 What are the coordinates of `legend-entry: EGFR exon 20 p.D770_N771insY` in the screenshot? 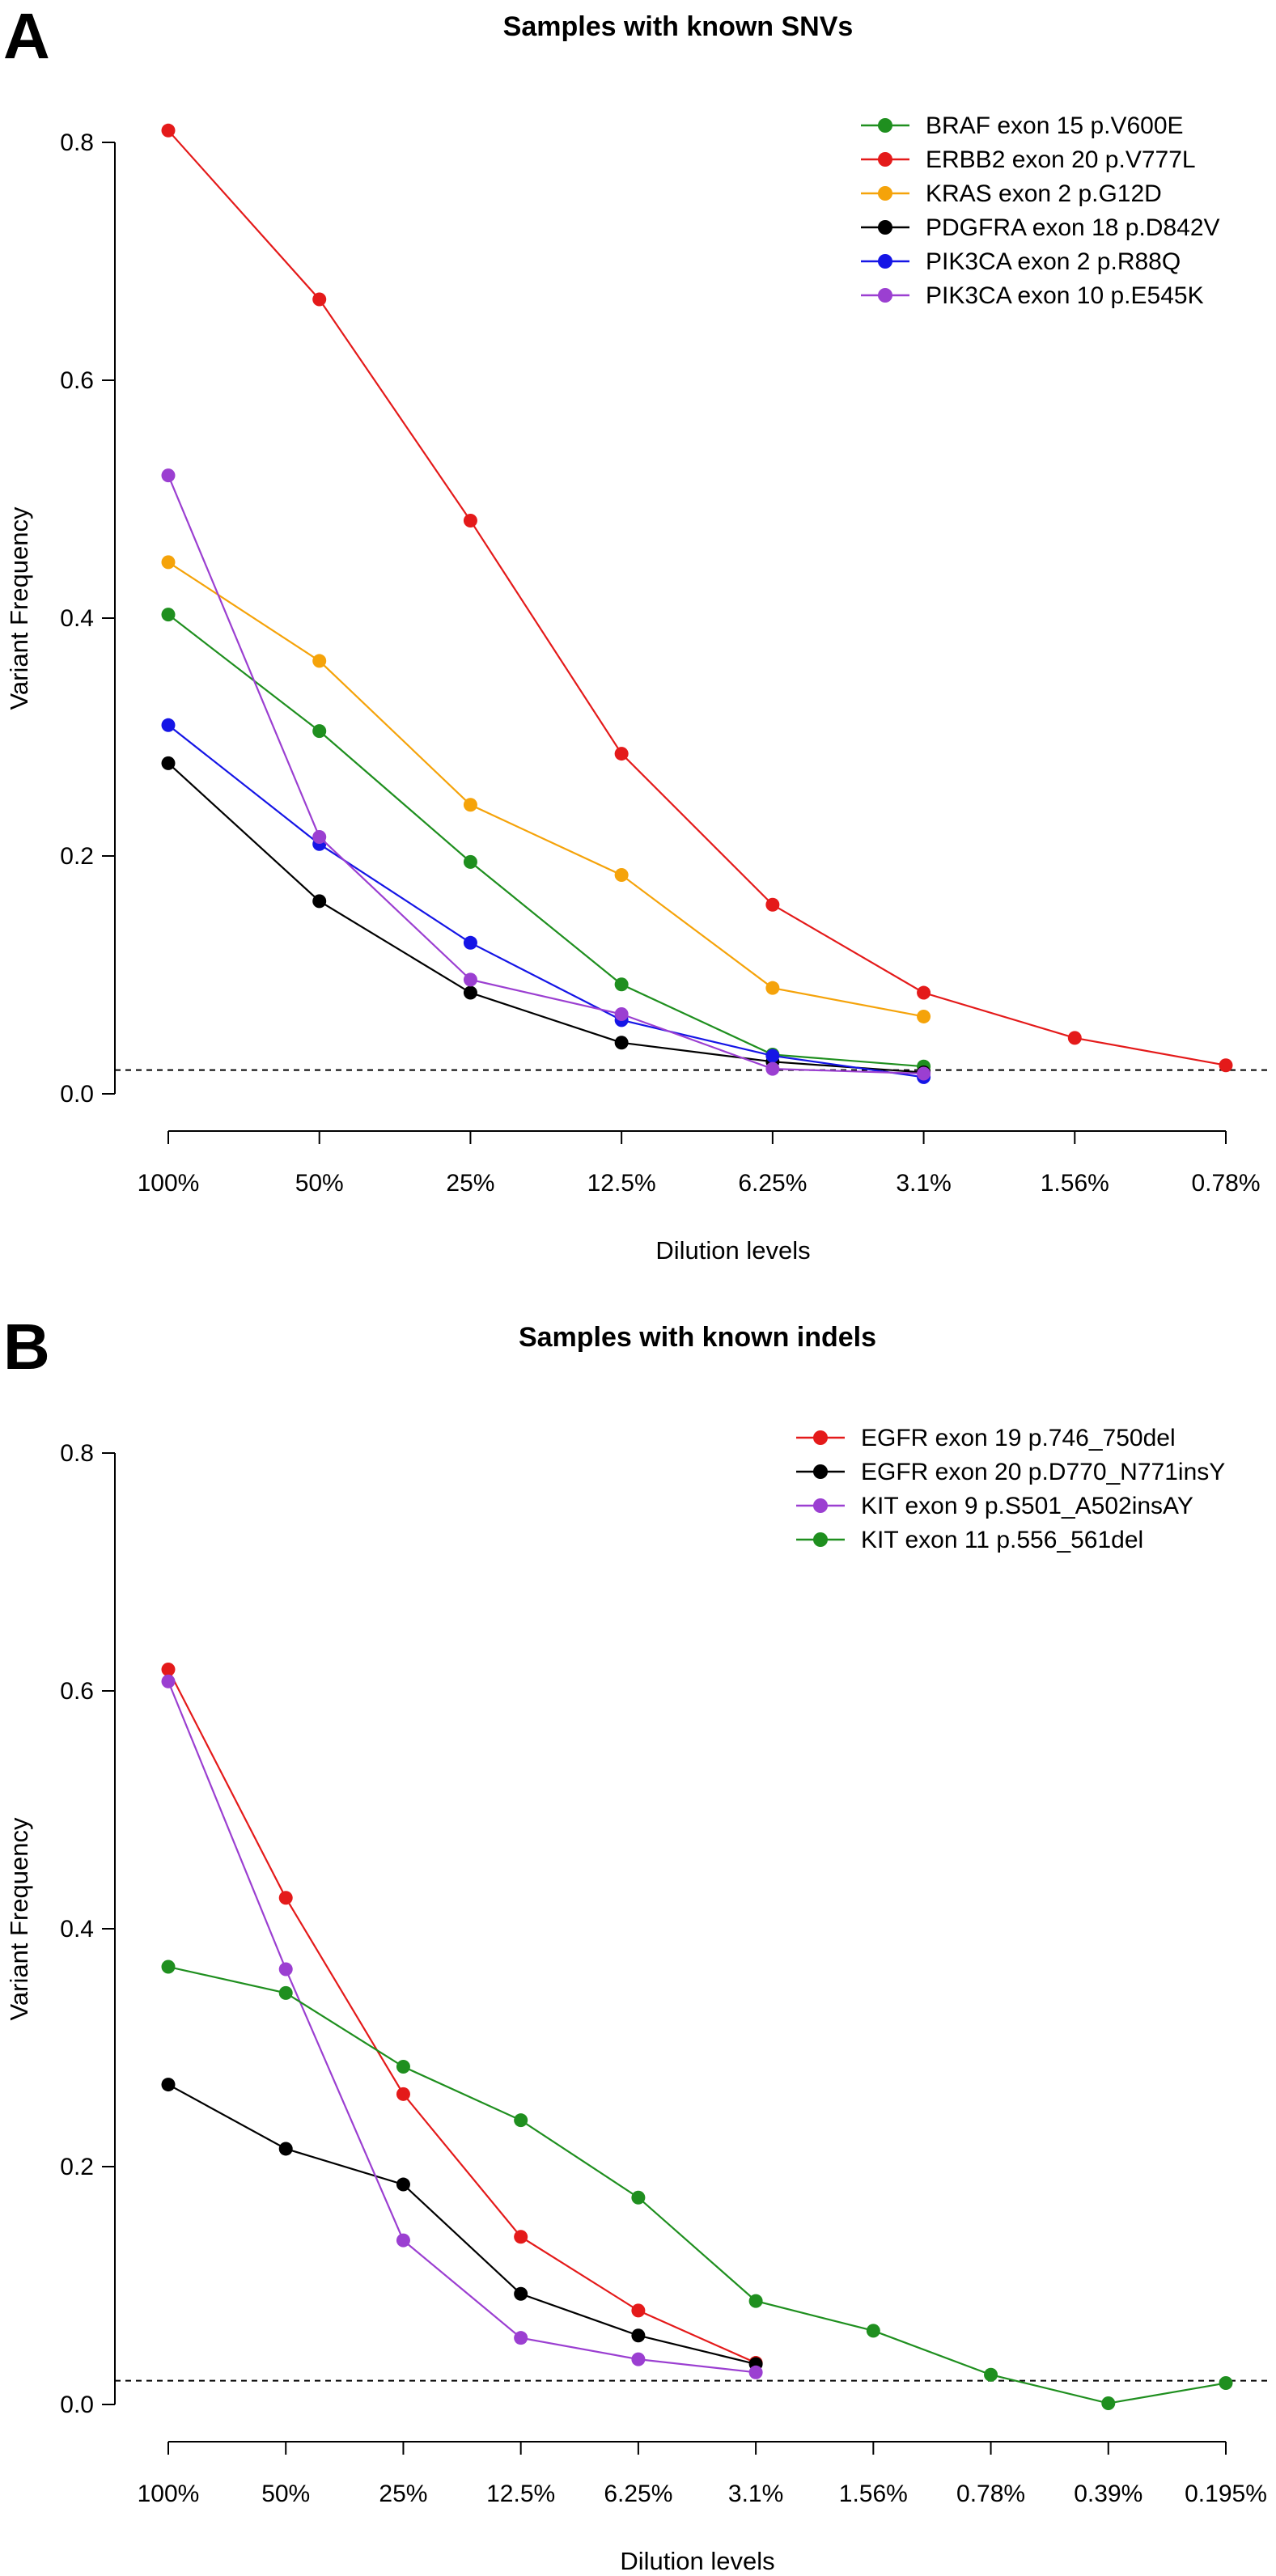 It's located at (1043, 1472).